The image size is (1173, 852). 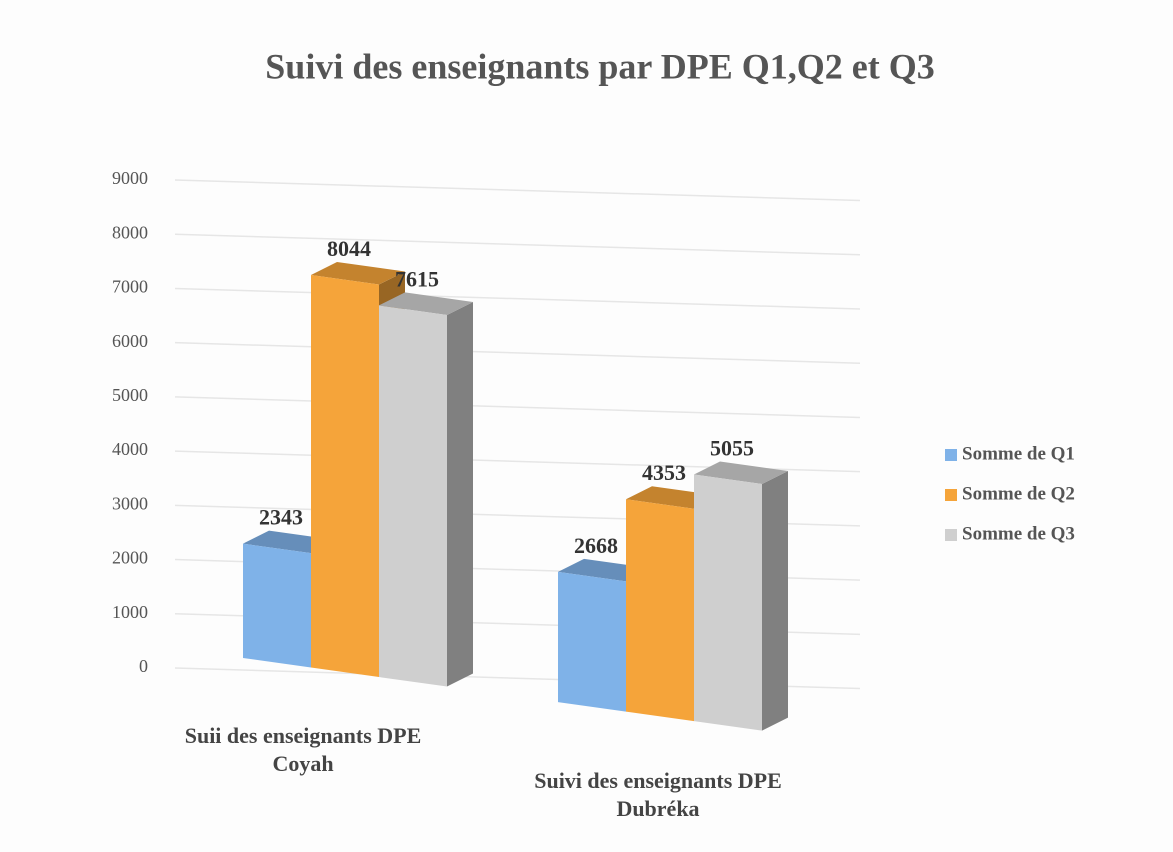 I want to click on y-tick-label: 0, so click(x=143, y=666).